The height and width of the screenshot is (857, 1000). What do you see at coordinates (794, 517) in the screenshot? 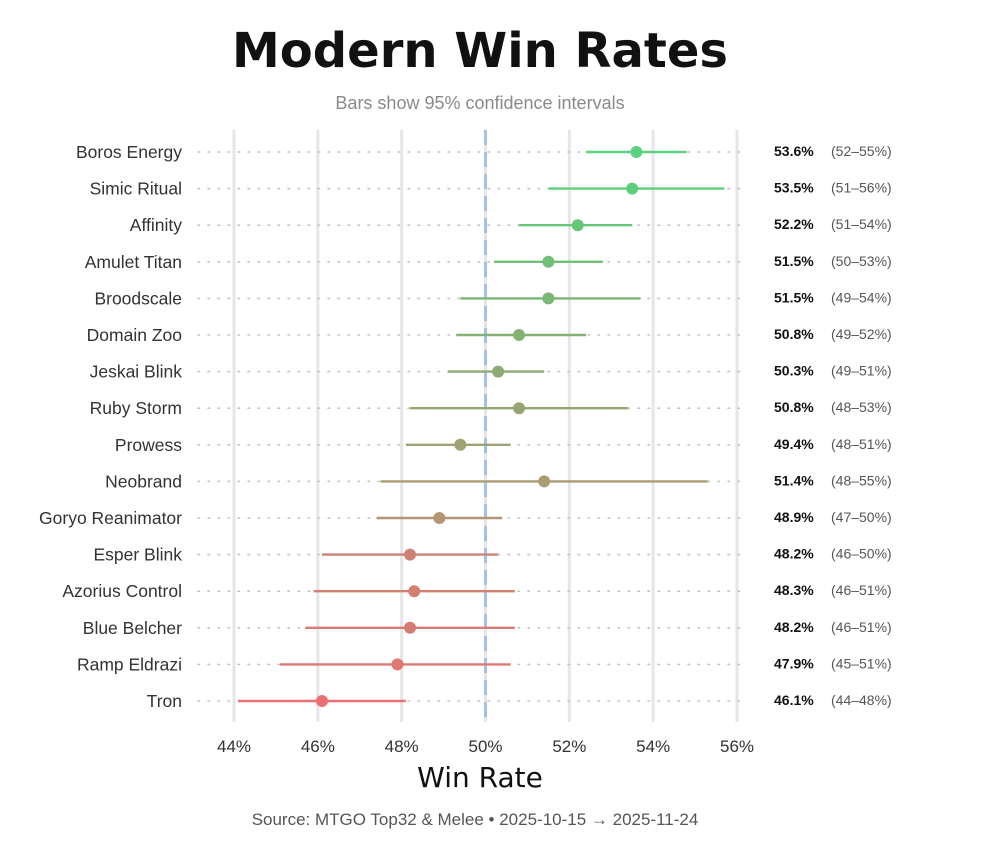
I see `win-rate-value: 48.9%` at bounding box center [794, 517].